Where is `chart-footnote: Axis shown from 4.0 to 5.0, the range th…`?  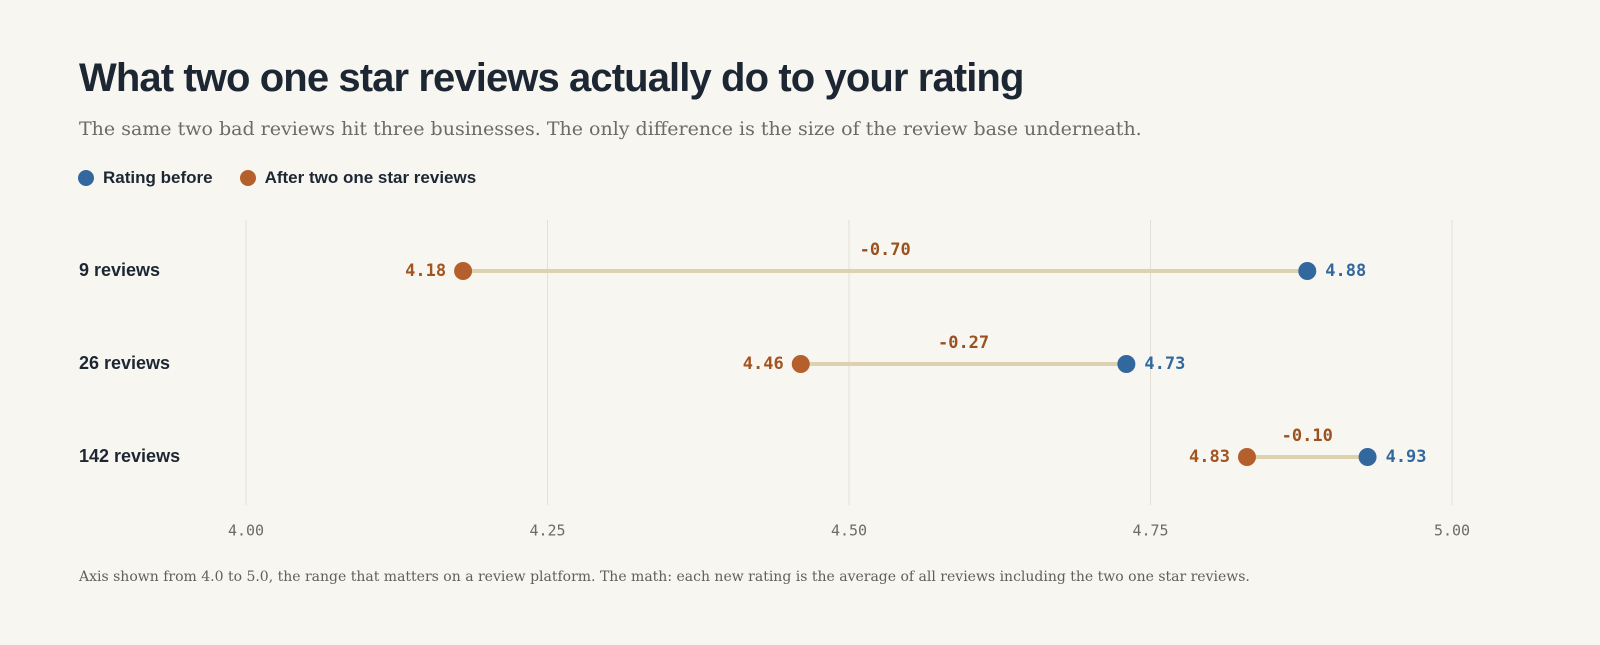 chart-footnote: Axis shown from 4.0 to 5.0, the range th… is located at coordinates (664, 577).